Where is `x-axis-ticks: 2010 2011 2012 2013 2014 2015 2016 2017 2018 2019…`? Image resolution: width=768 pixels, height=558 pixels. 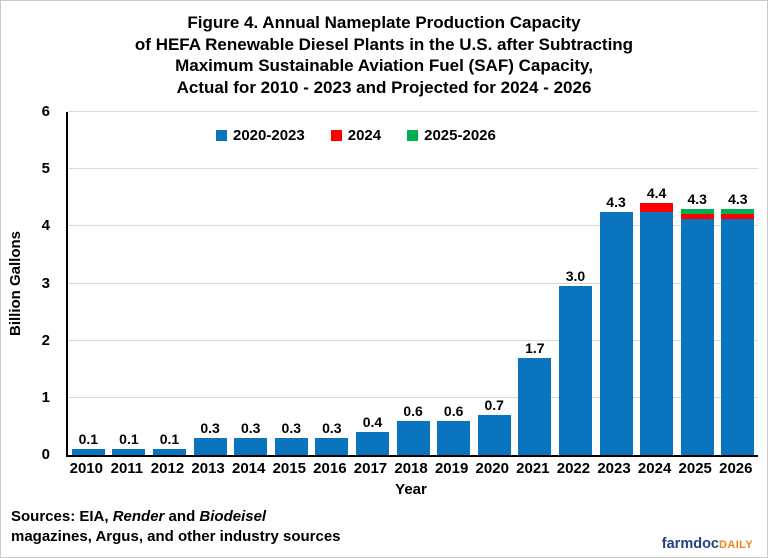 x-axis-ticks: 2010 2011 2012 2013 2014 2015 2016 2017 2018 2019… is located at coordinates (411, 468).